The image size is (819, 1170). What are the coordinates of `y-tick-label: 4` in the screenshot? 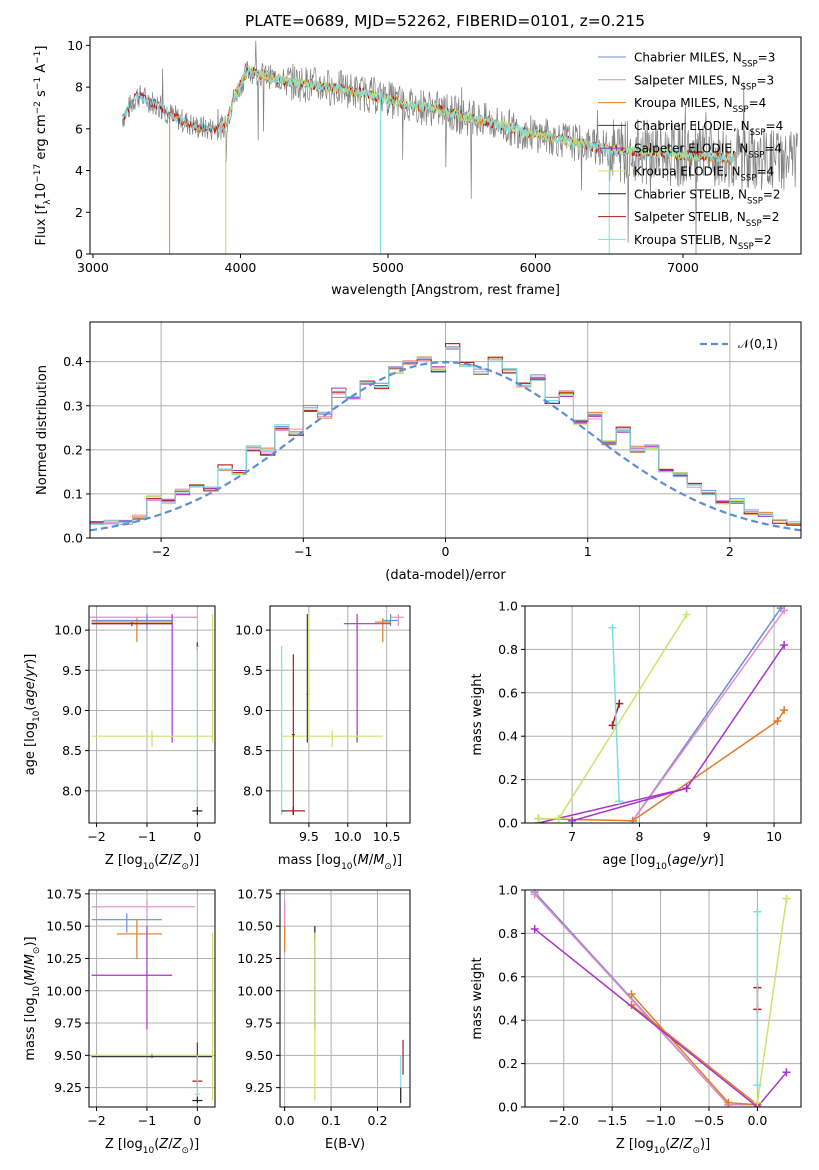 It's located at (79, 170).